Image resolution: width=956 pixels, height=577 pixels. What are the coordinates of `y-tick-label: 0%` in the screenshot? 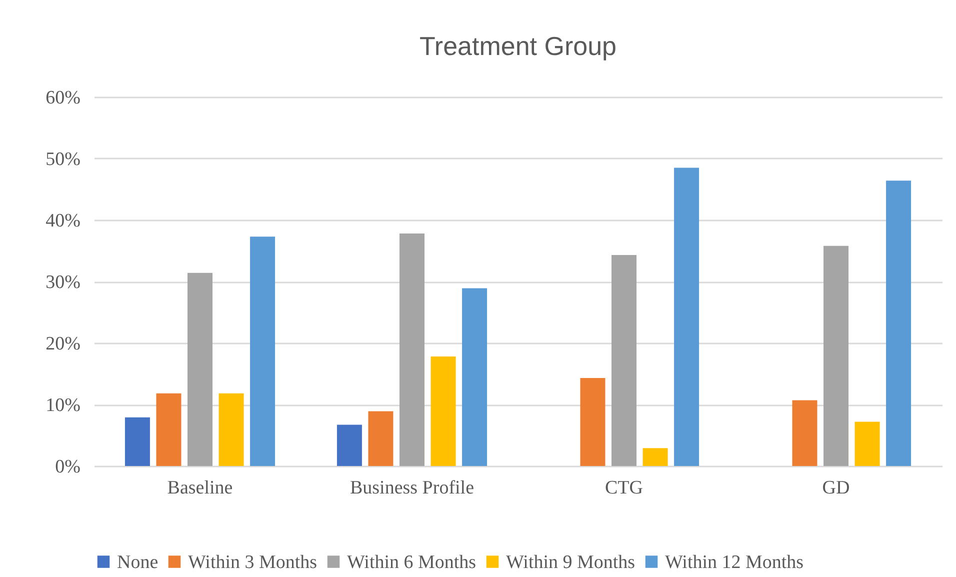 It's located at (68, 467).